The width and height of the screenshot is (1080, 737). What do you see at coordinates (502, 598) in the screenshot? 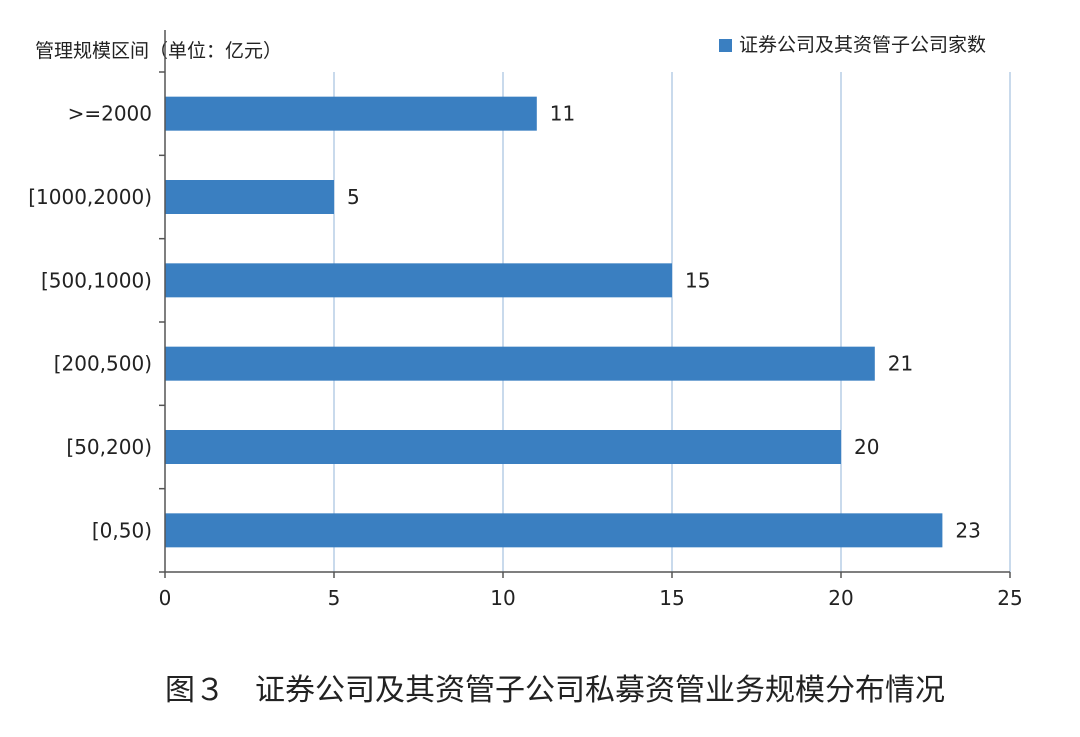
I see `x-tick-label: 10` at bounding box center [502, 598].